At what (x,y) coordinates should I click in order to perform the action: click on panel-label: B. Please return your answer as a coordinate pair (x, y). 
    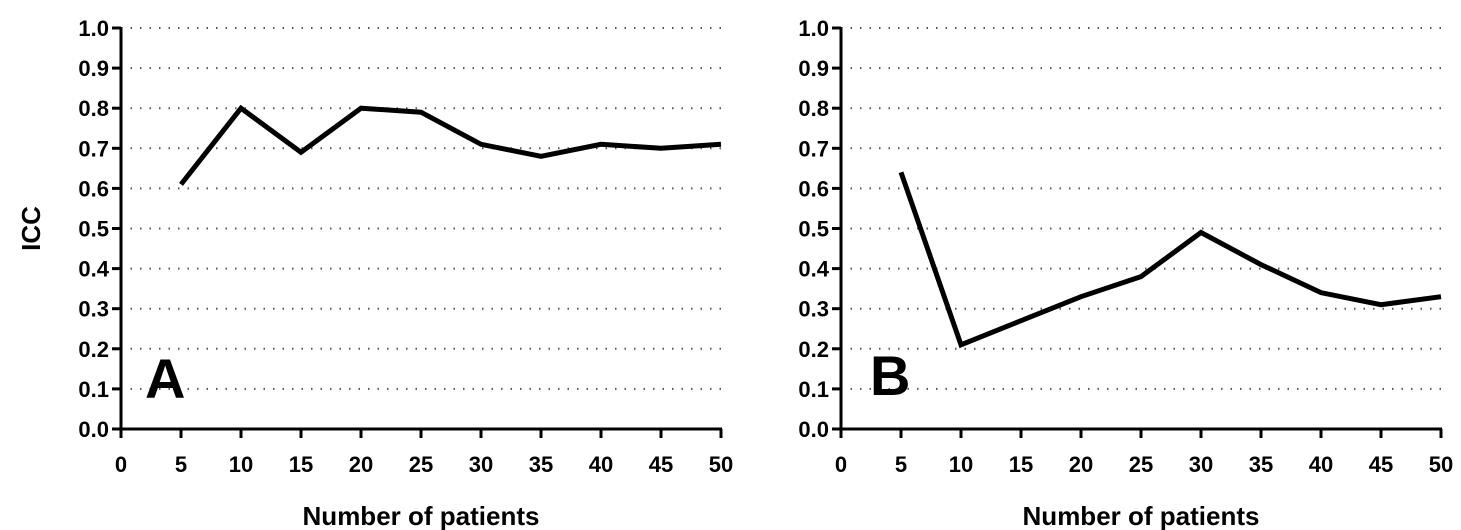
    Looking at the image, I should click on (890, 375).